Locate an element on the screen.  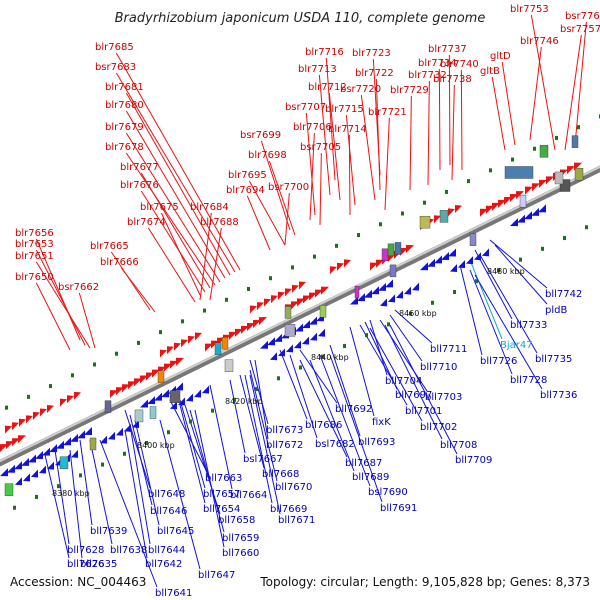
reverse-gene-label: bll7639 is located at coordinates (108, 531).